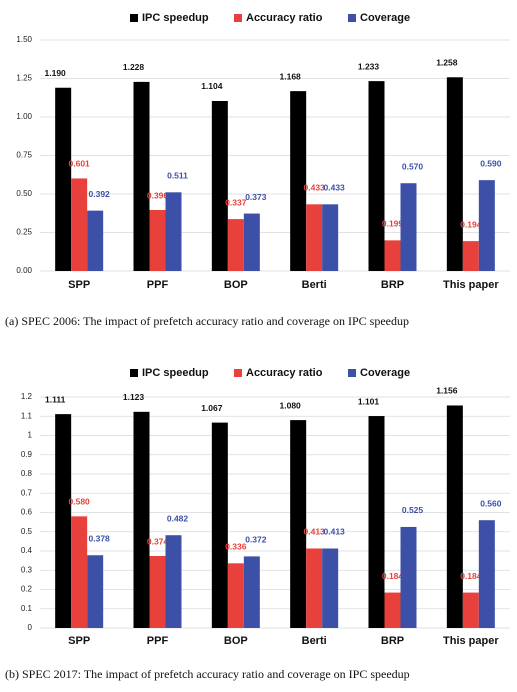  Describe the element at coordinates (369, 66) in the screenshot. I see `value-label: 1.233` at that location.